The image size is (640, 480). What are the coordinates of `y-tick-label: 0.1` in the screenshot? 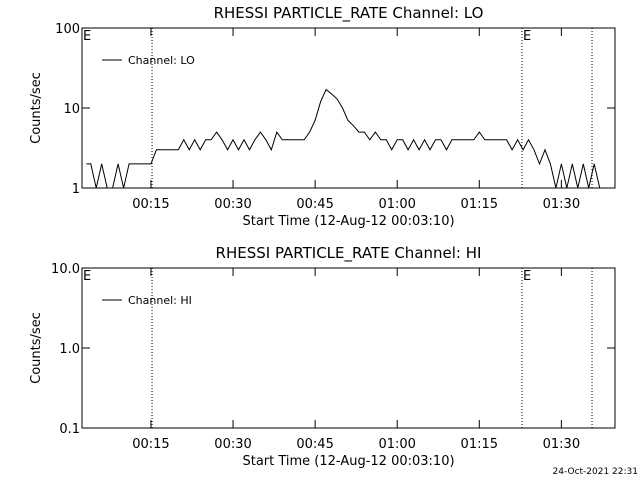 It's located at (69, 429).